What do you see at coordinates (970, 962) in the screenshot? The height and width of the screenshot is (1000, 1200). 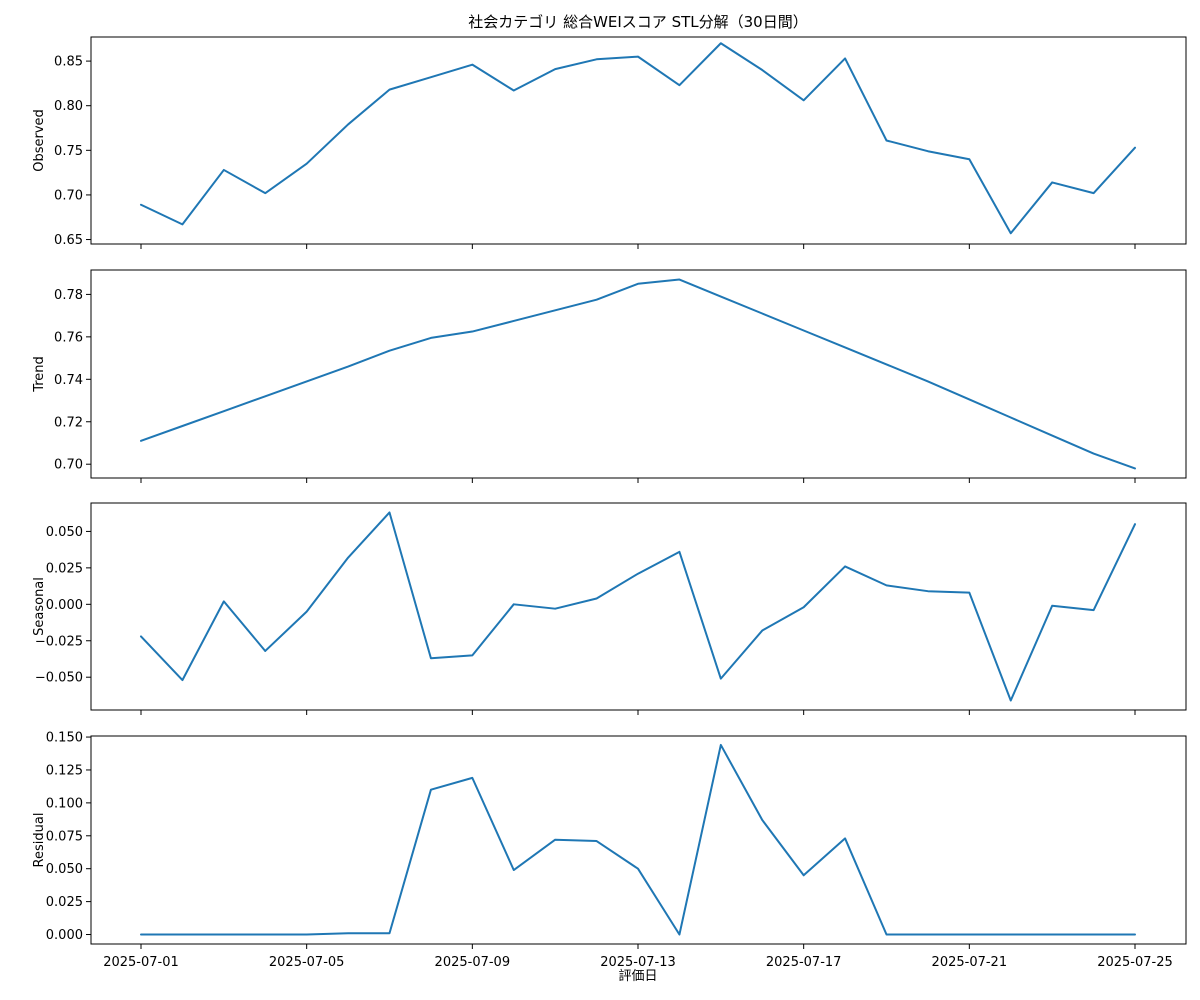 I see `x-tick-label: 2025-07-21` at bounding box center [970, 962].